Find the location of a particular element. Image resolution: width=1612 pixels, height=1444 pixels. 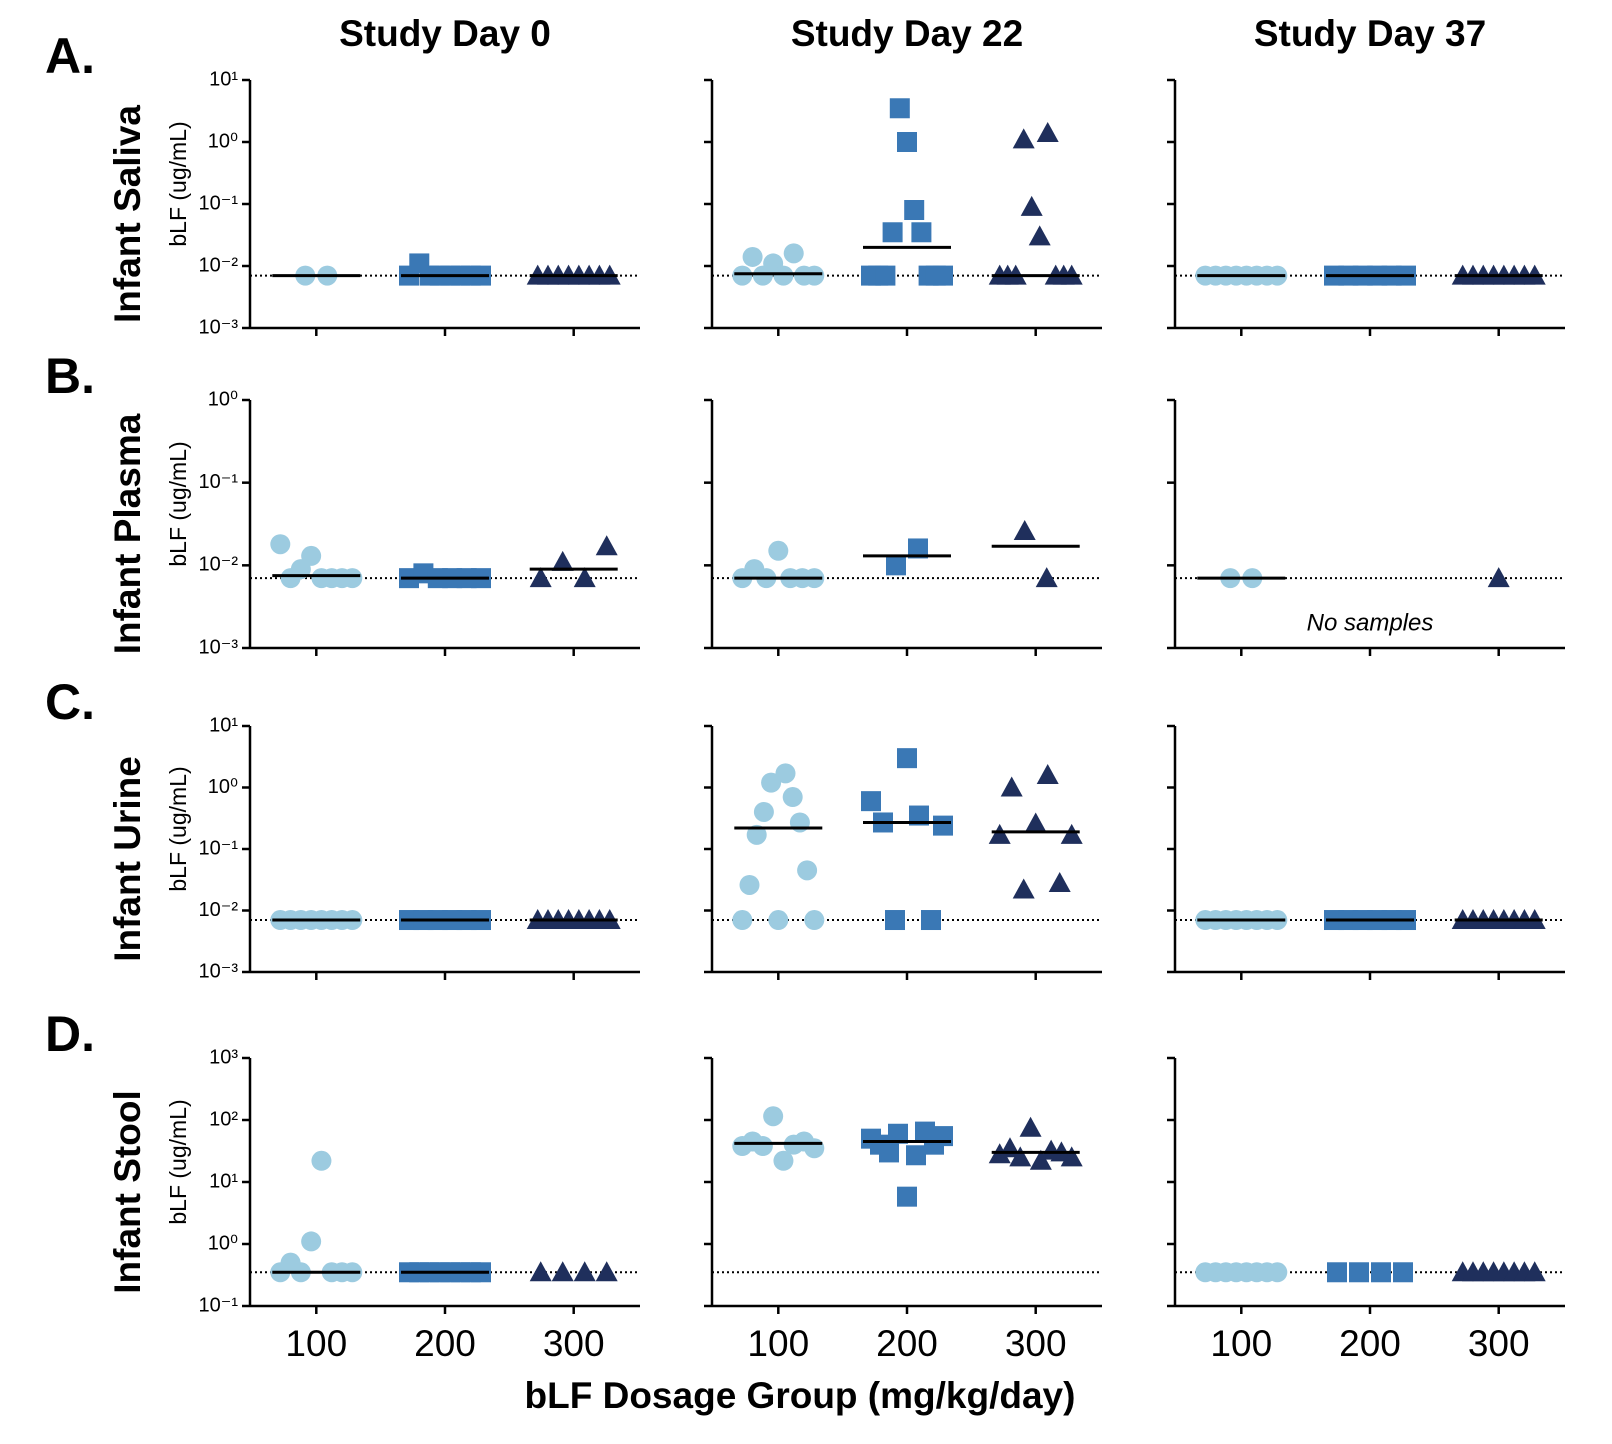

row-label: Infant Stool is located at coordinates (127, 1191).